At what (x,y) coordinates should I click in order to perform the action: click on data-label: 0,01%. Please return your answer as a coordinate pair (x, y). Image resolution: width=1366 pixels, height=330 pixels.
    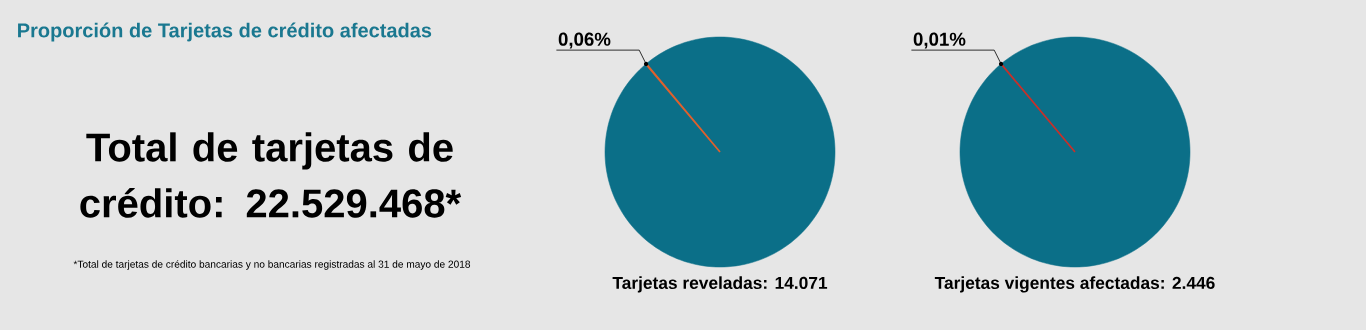
    Looking at the image, I should click on (939, 40).